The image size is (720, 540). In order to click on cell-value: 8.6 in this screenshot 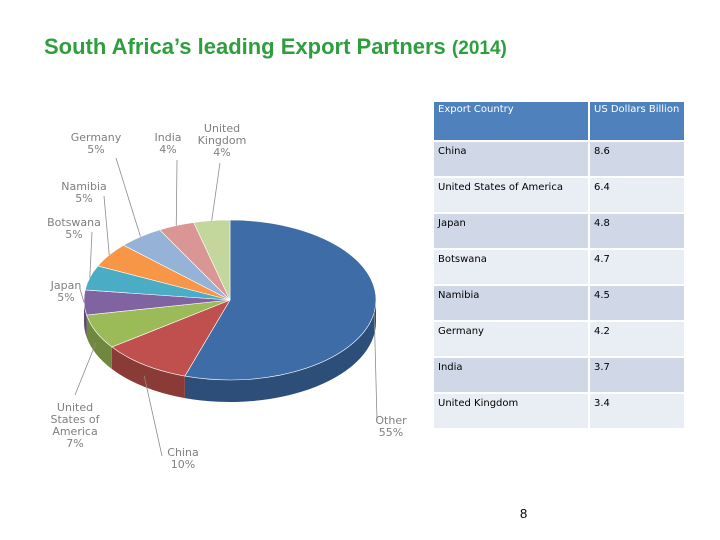, I will do `click(637, 159)`.